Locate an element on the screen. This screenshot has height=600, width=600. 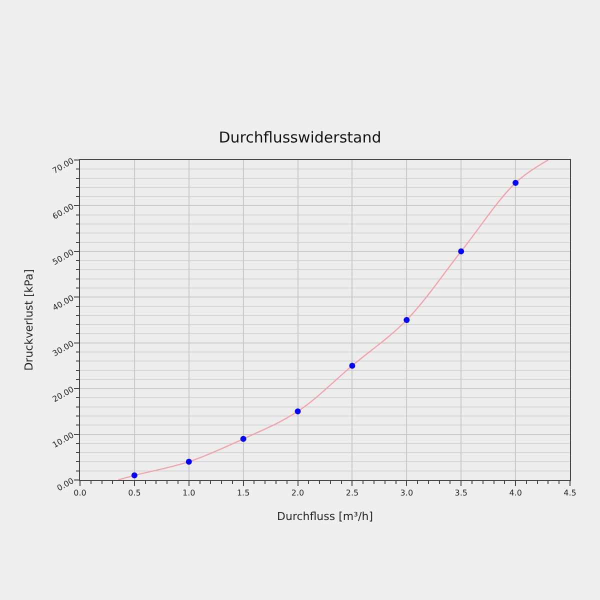
y-tick-label: 0.00 is located at coordinates (65, 484).